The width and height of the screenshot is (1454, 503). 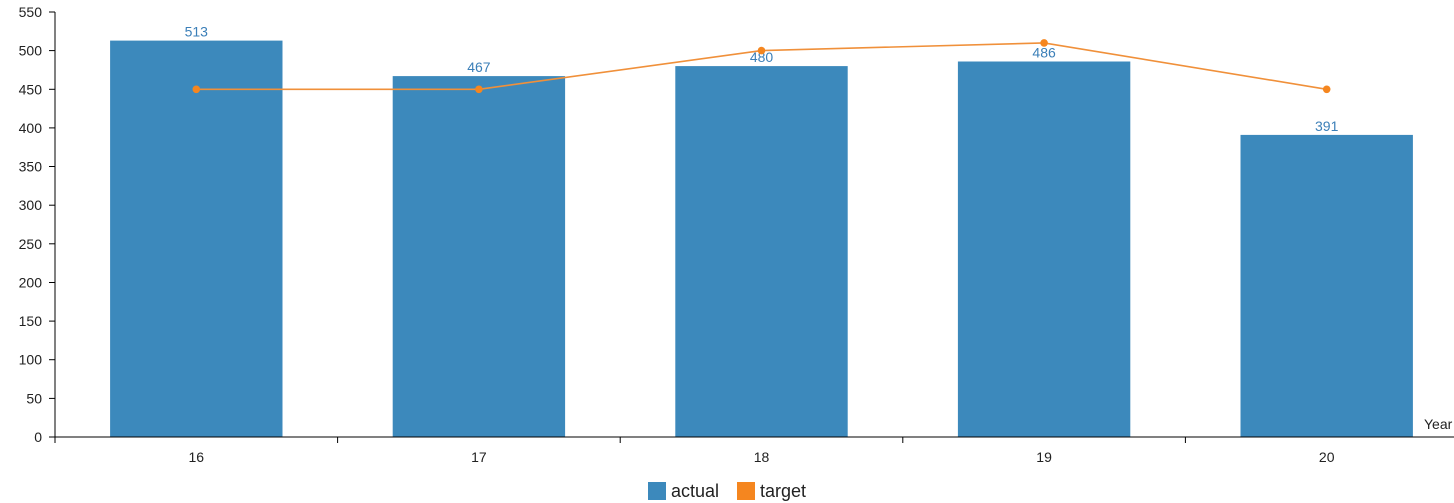 What do you see at coordinates (1327, 126) in the screenshot?
I see `bar-value-label: 391` at bounding box center [1327, 126].